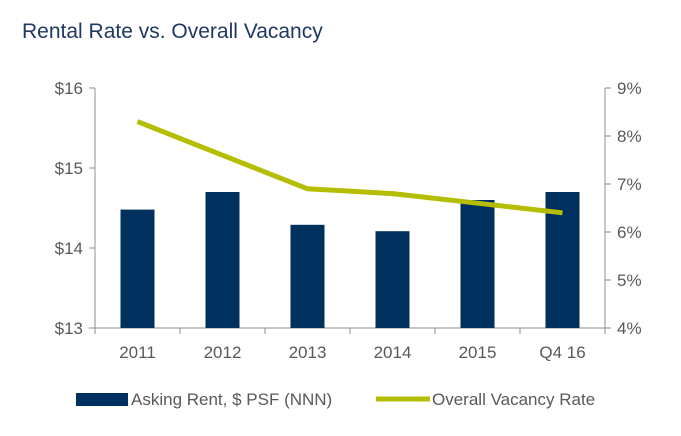  Describe the element at coordinates (629, 184) in the screenshot. I see `right-axis-tick-label: 7%` at that location.